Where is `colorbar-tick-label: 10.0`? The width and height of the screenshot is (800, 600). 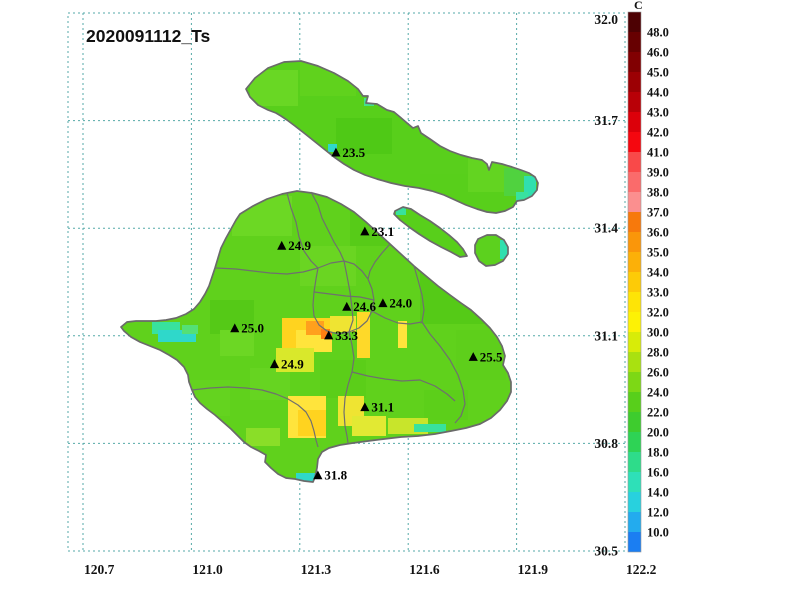
colorbar-tick-label: 10.0 is located at coordinates (658, 533).